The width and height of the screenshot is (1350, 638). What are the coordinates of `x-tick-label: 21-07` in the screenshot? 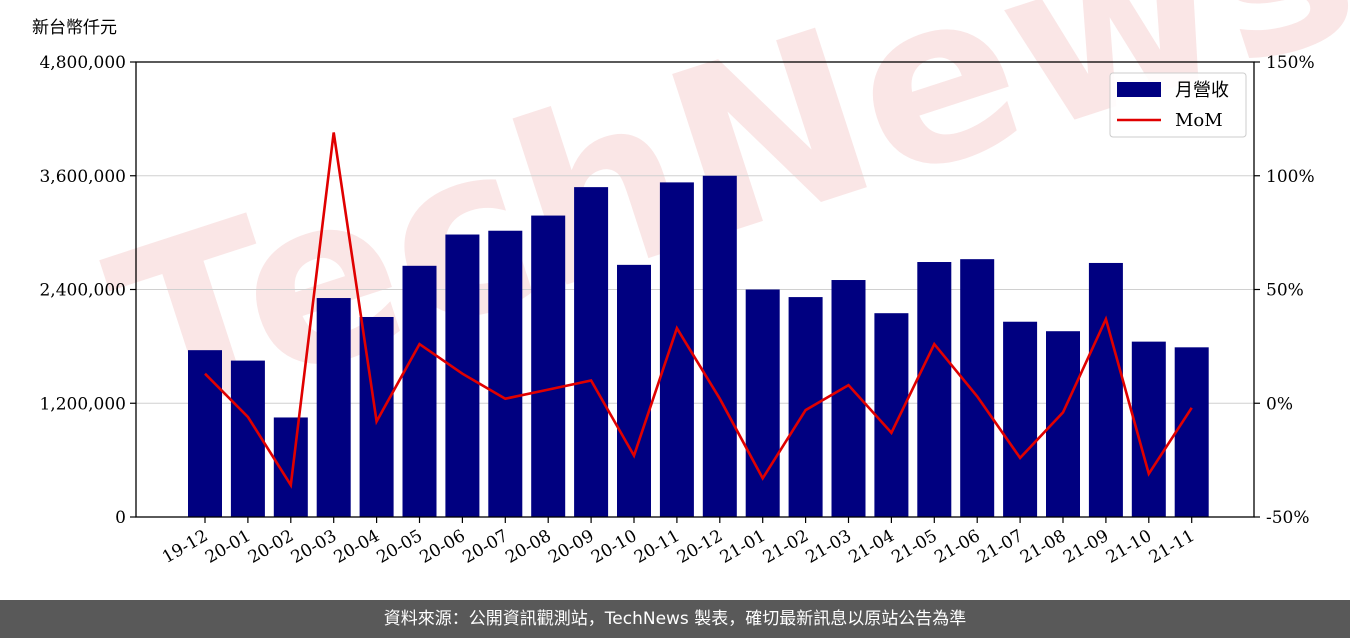 It's located at (1000, 547).